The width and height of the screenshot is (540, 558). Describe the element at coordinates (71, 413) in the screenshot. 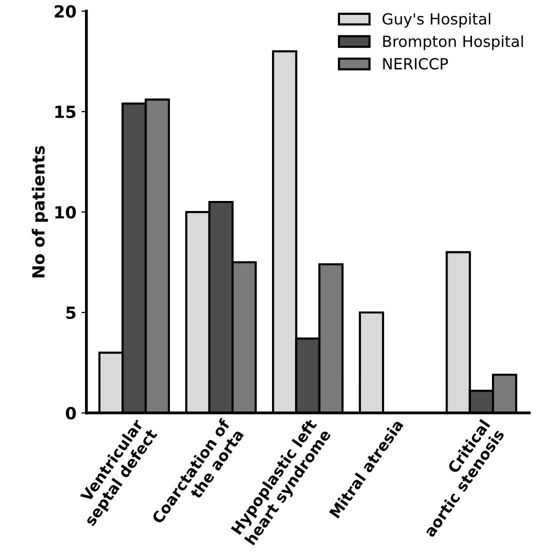

I see `y-tick-label: 0` at that location.